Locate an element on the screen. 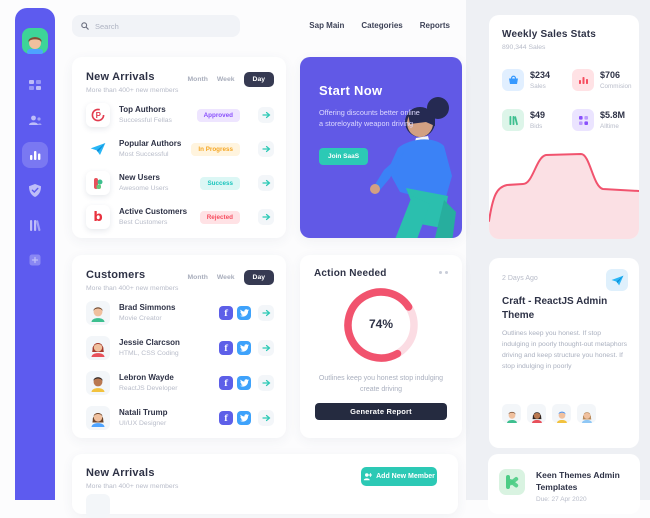 This screenshot has width=650, height=518. layout-icon is located at coordinates (583, 120).